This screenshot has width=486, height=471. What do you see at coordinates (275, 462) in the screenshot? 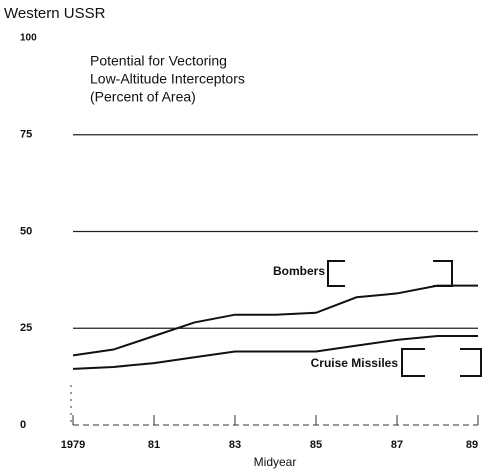
I see `x-axis-label: Midyear` at bounding box center [275, 462].